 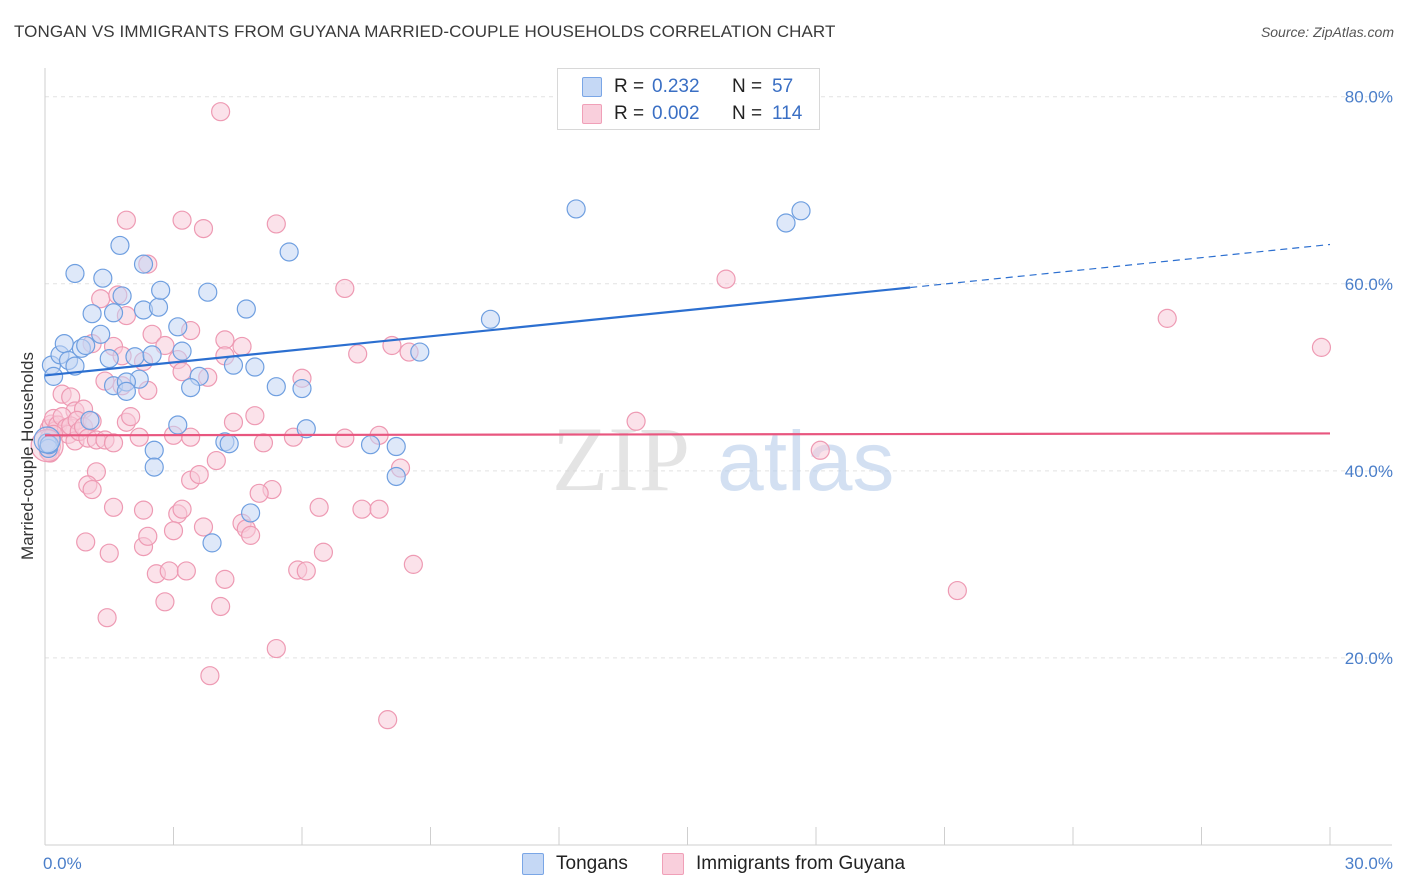 I want to click on series-legend: Tongans Immigrants from Guyana, so click(x=703, y=864).